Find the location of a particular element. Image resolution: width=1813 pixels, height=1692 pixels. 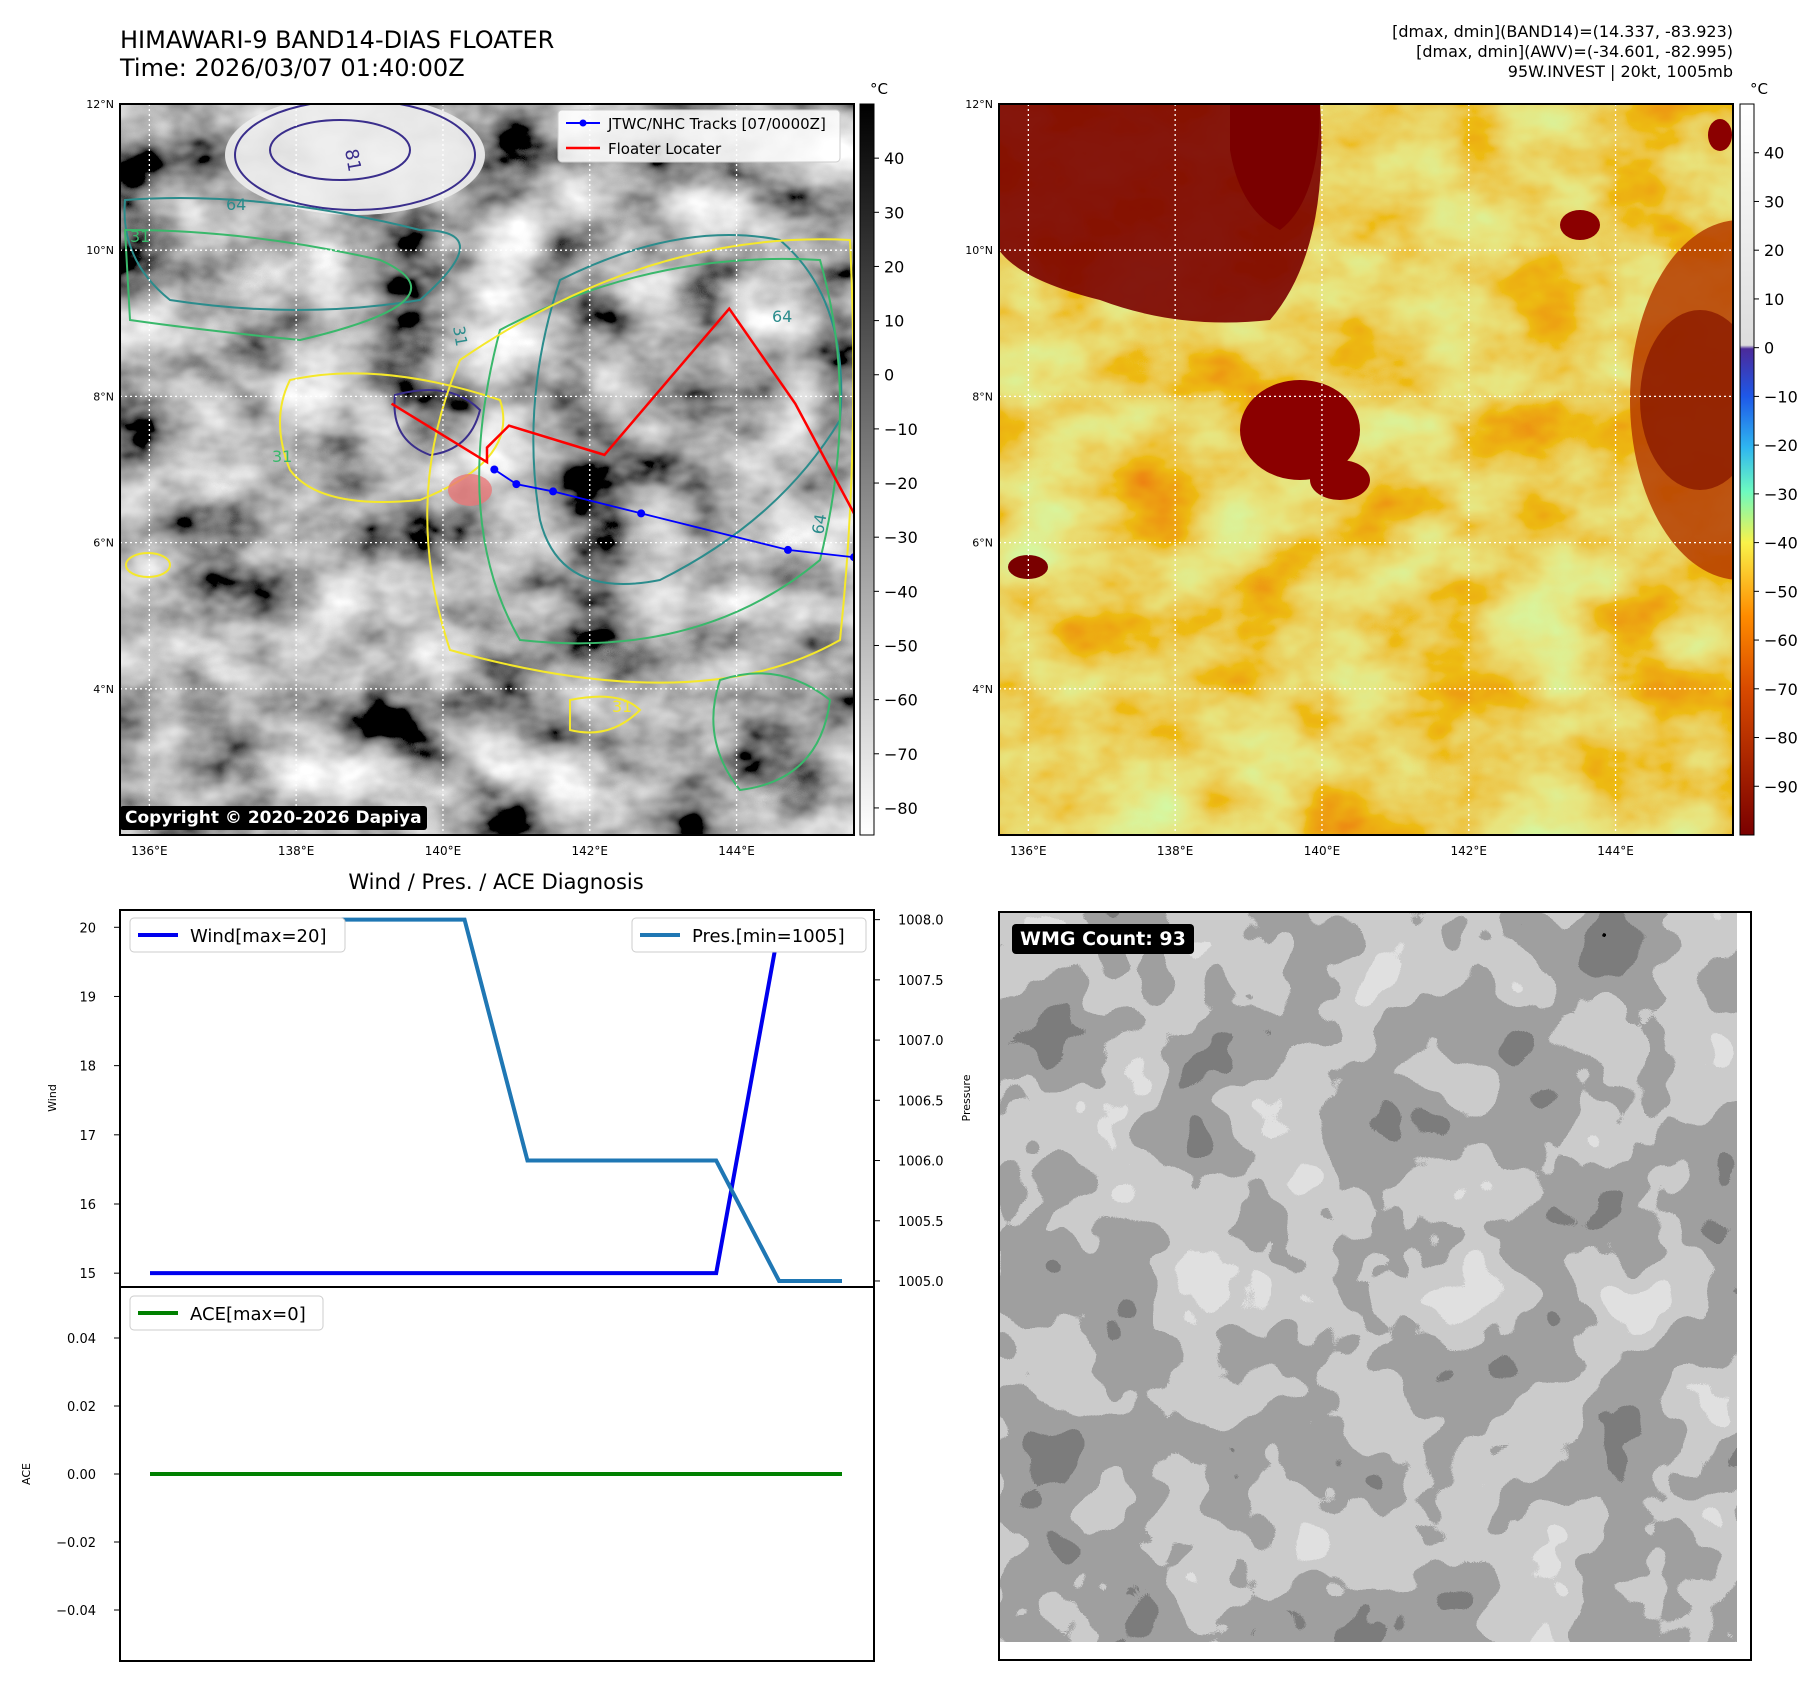

pressure-legend: Pres.[min=1005] is located at coordinates (749, 935).